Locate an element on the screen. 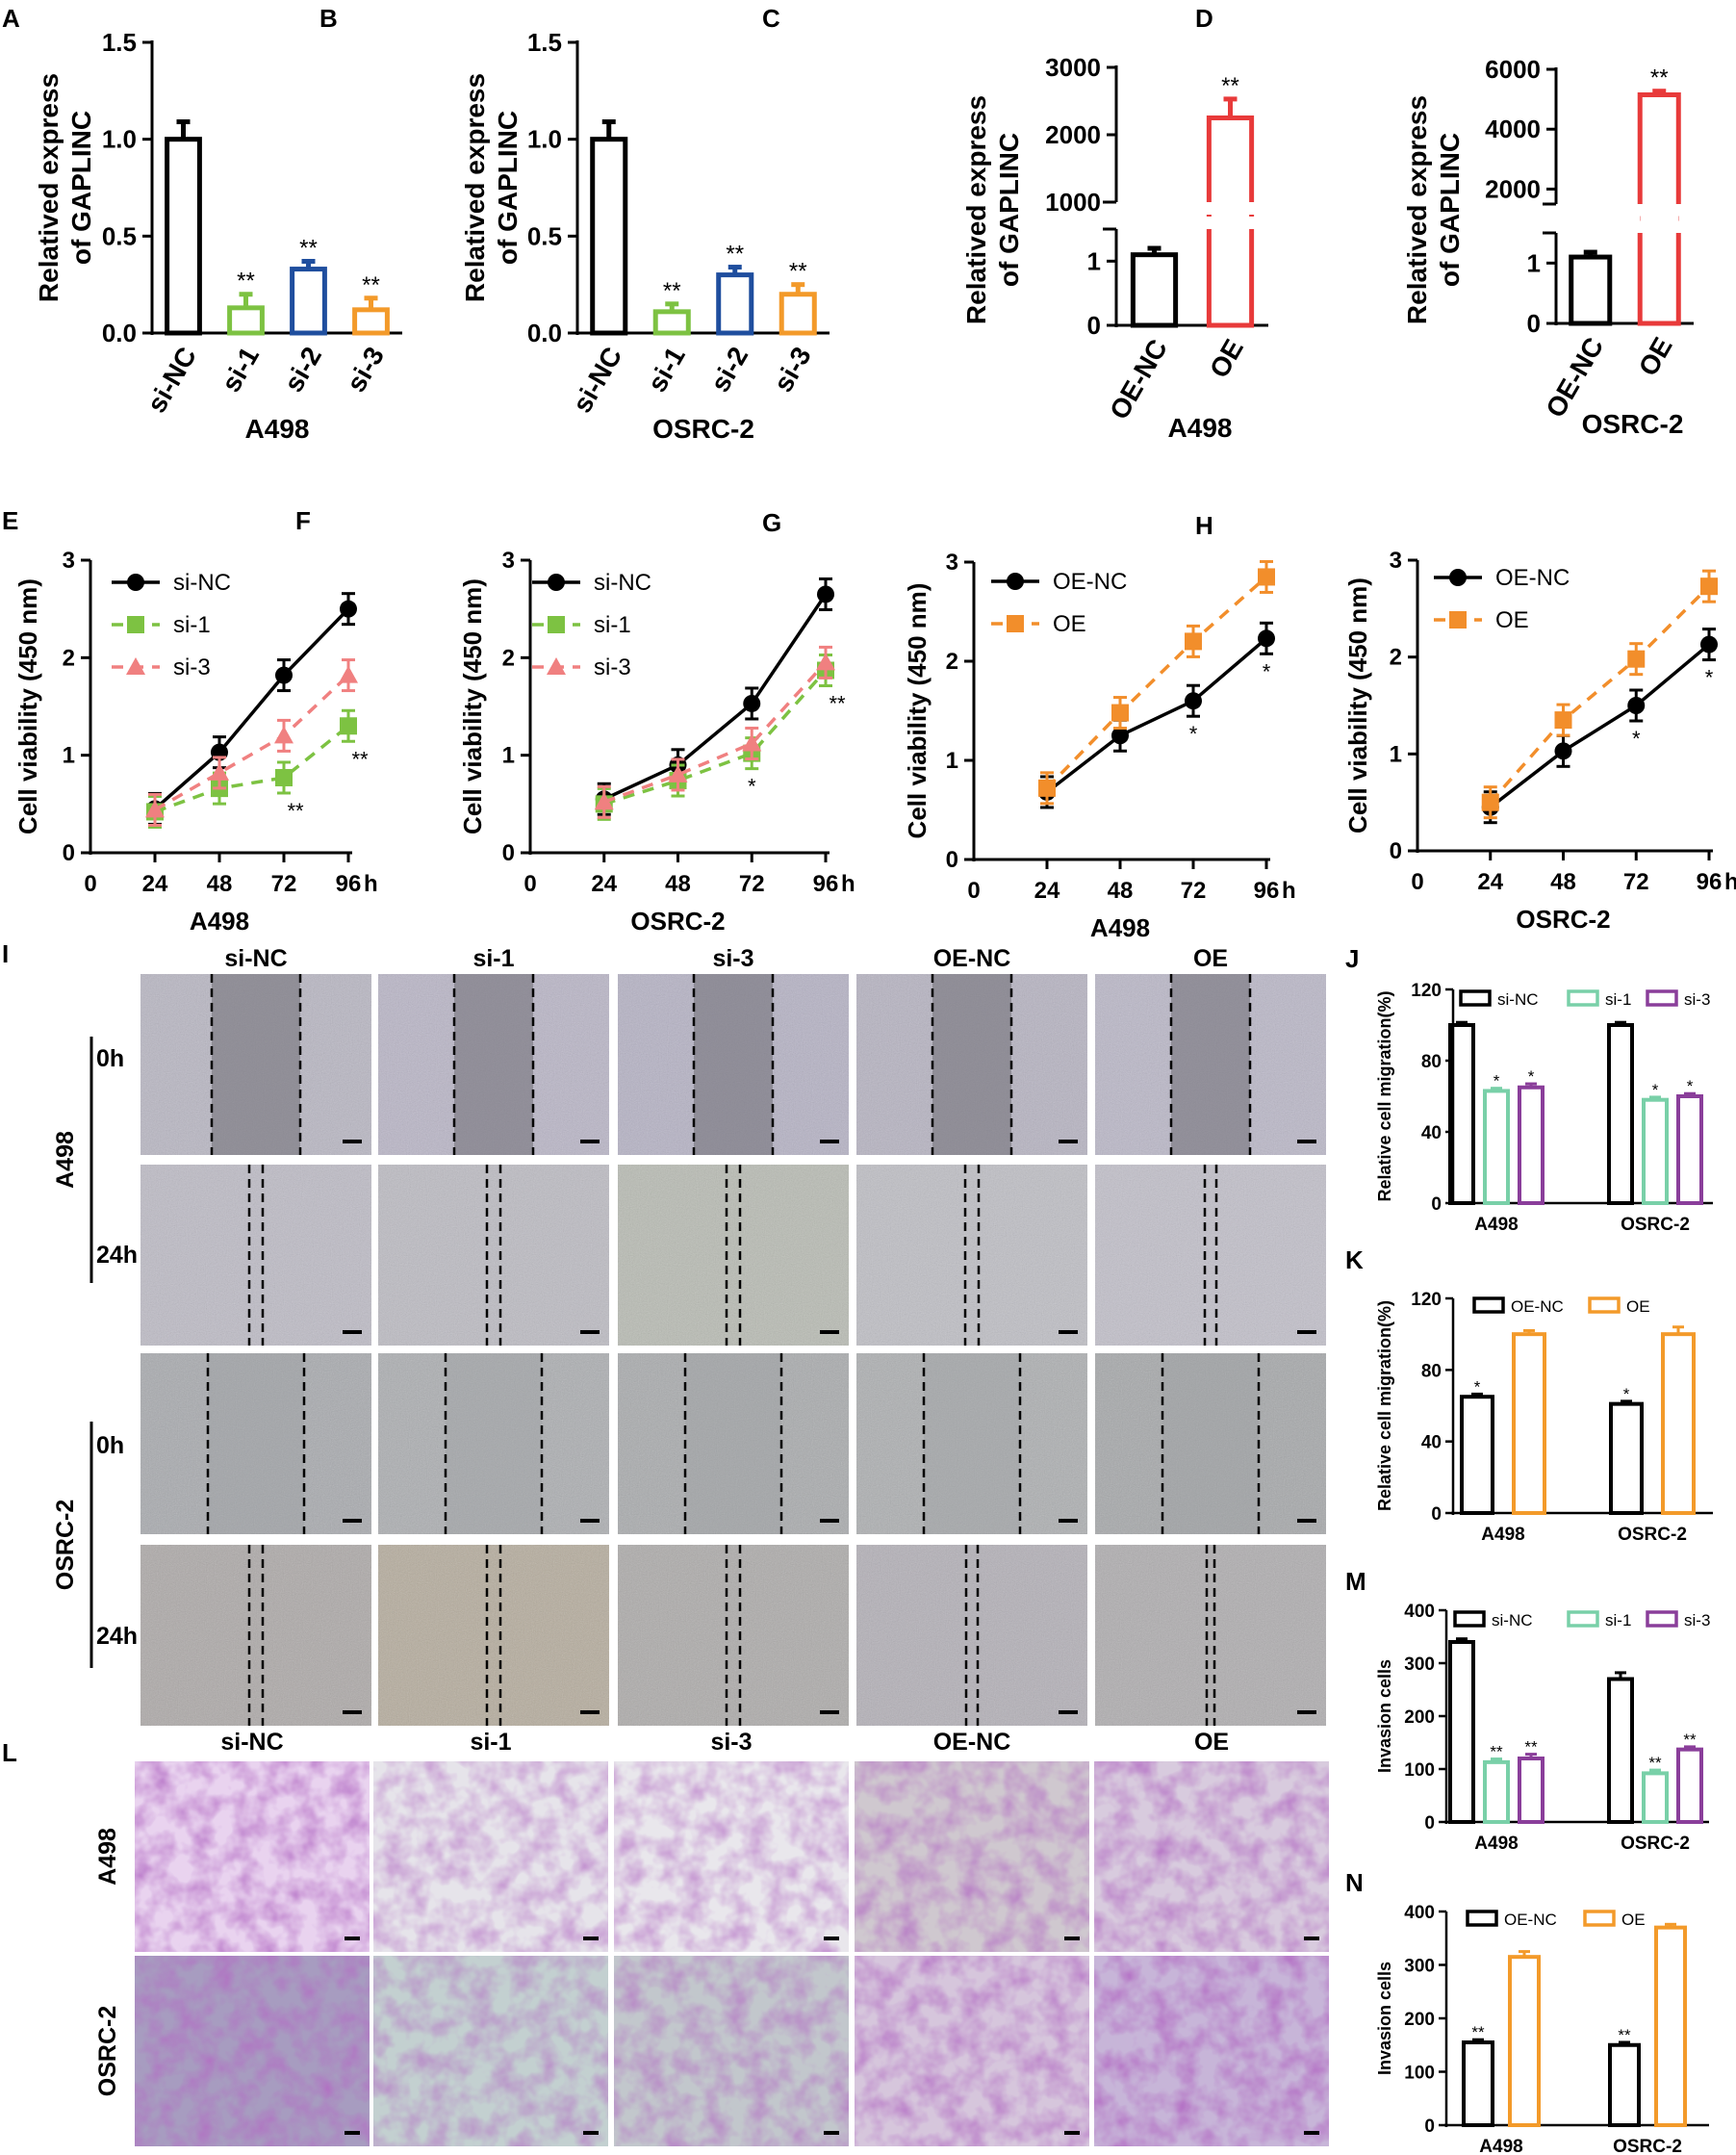  y-tick-label: 300 is located at coordinates (1419, 1967).